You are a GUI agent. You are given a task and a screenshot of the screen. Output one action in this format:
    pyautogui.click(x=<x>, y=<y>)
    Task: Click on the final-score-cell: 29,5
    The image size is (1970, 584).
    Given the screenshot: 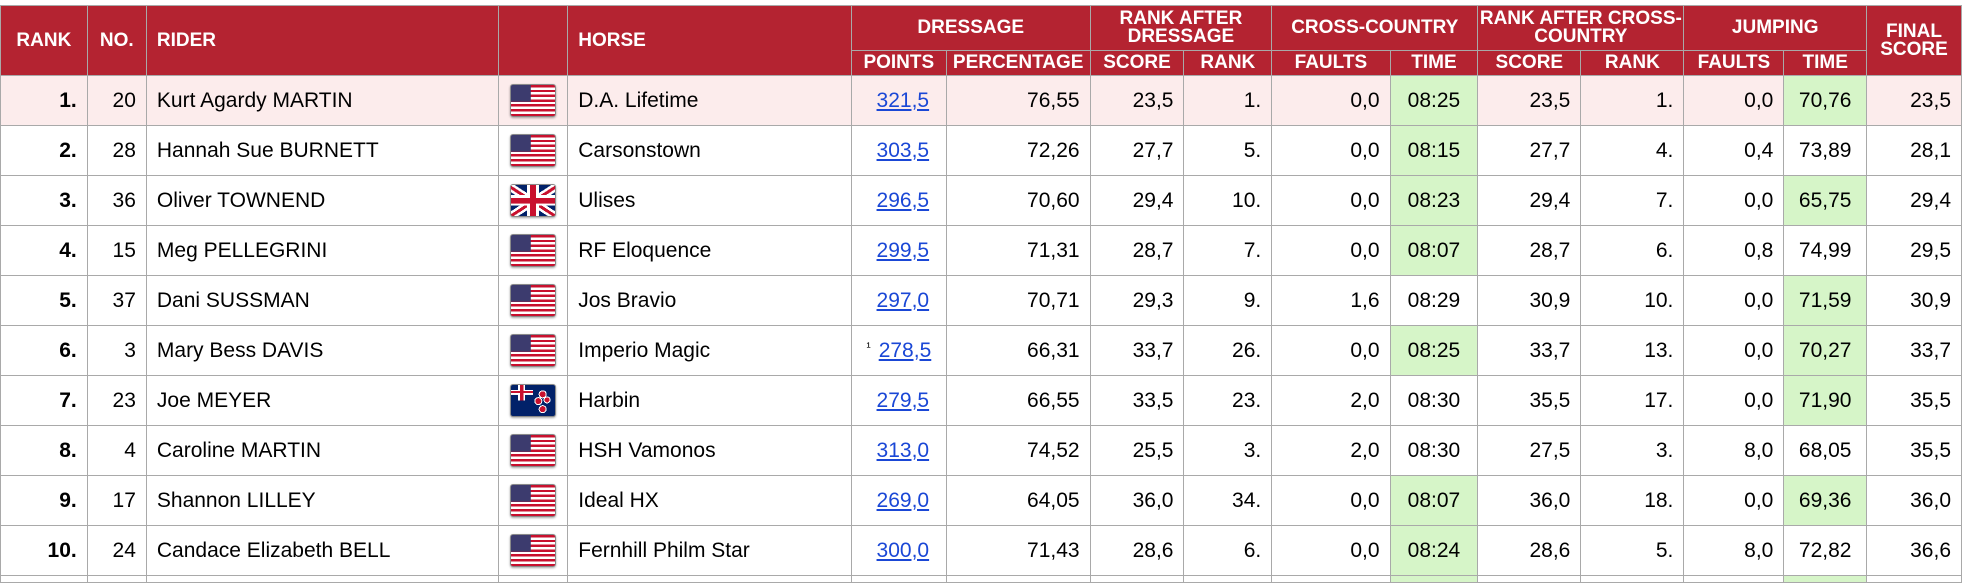 What is the action you would take?
    pyautogui.click(x=1914, y=250)
    